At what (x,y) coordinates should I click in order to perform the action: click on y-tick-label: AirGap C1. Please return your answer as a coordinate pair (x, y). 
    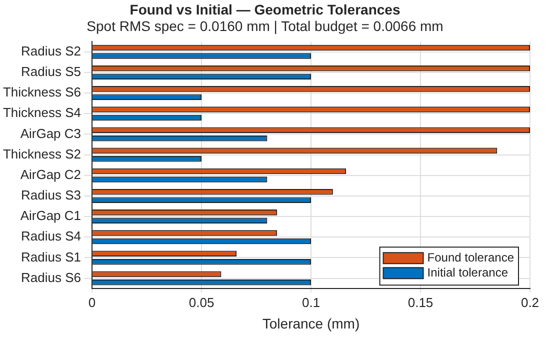
    Looking at the image, I should click on (51, 216).